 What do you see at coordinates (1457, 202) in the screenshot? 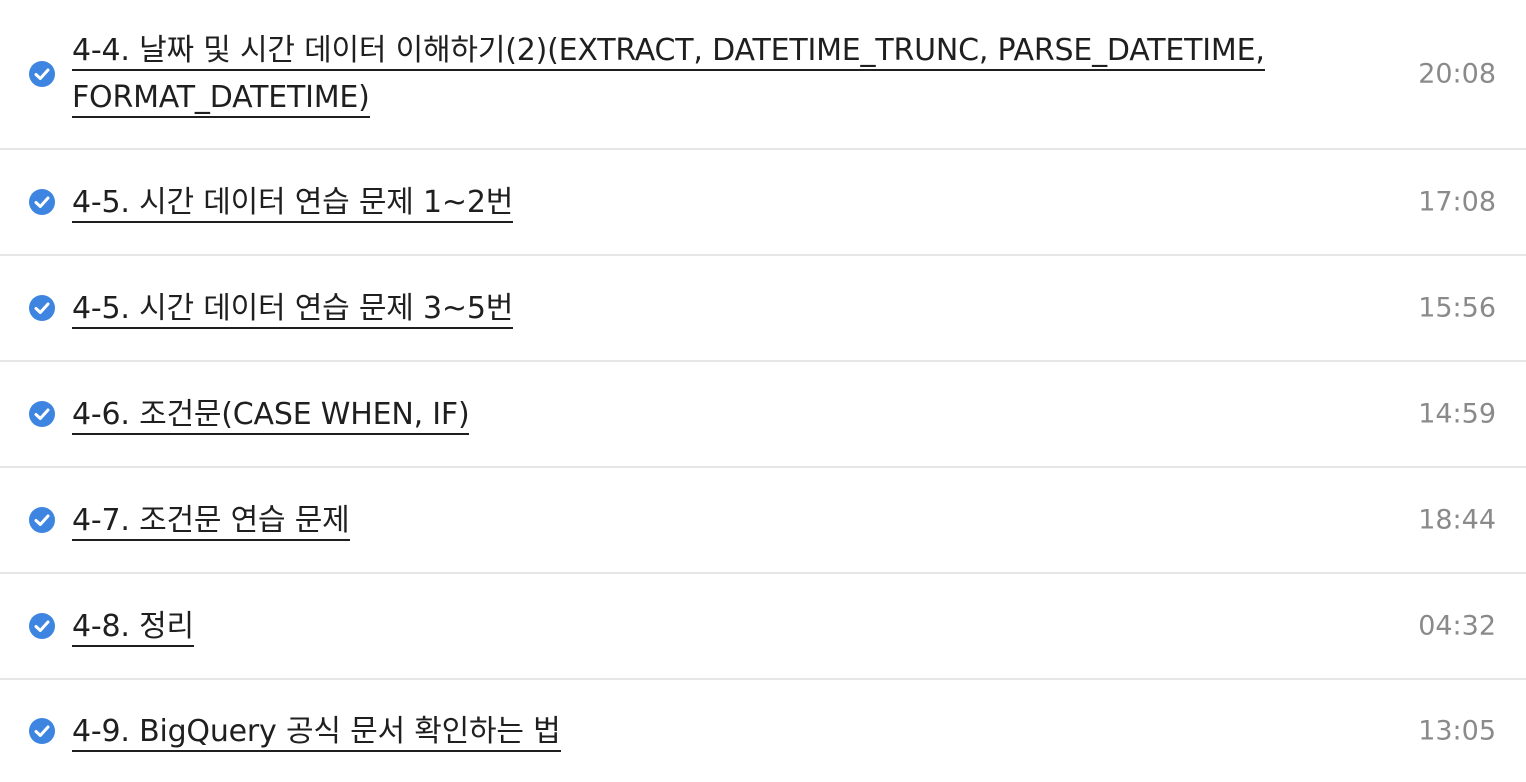
I see `lesson-duration: 17:08` at bounding box center [1457, 202].